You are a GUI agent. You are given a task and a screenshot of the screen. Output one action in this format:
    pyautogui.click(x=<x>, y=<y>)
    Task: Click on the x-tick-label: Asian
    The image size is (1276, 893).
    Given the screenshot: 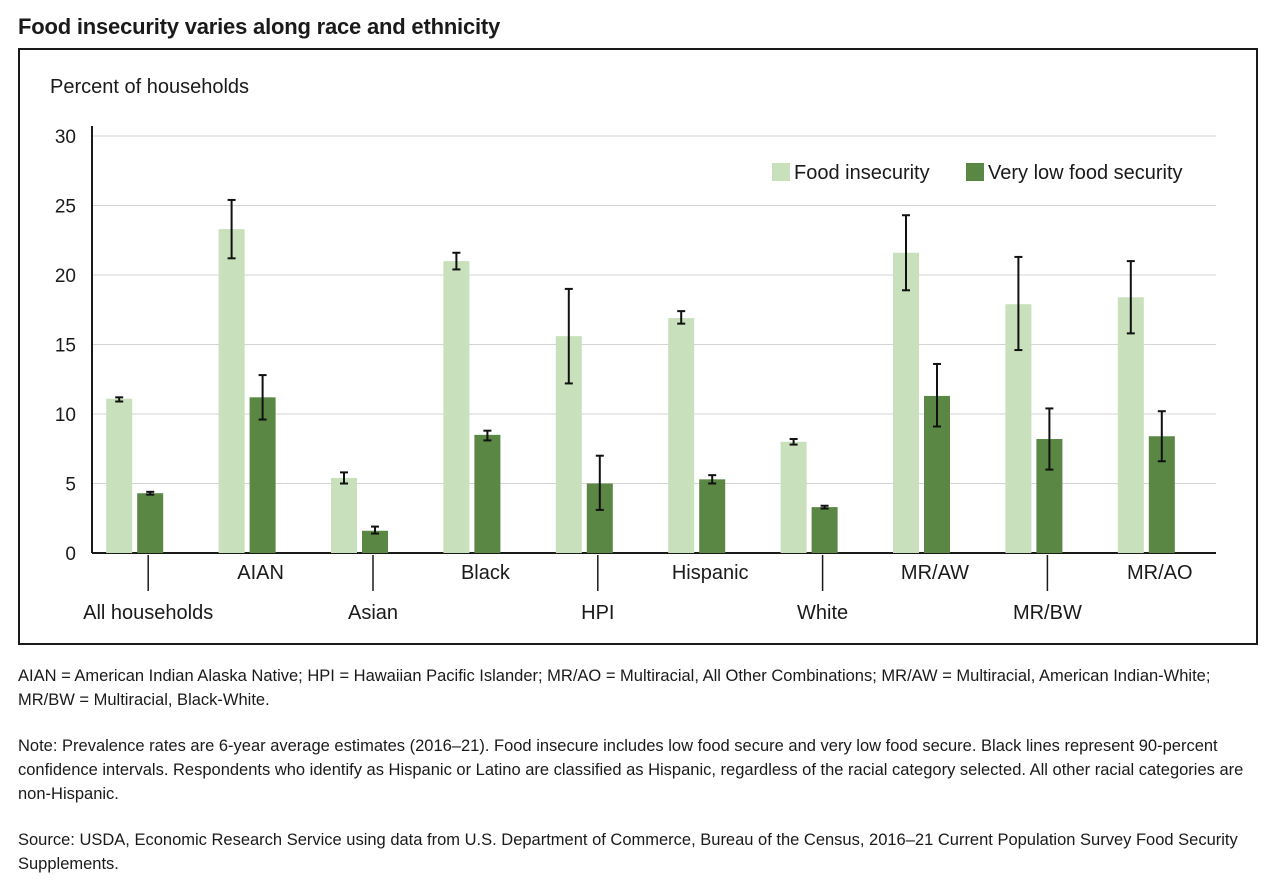 What is the action you would take?
    pyautogui.click(x=373, y=613)
    